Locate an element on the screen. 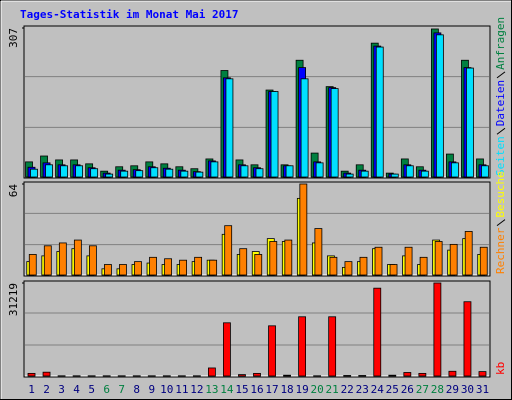 The height and width of the screenshot is (400, 512). x-tick-label: 11 is located at coordinates (181, 389).